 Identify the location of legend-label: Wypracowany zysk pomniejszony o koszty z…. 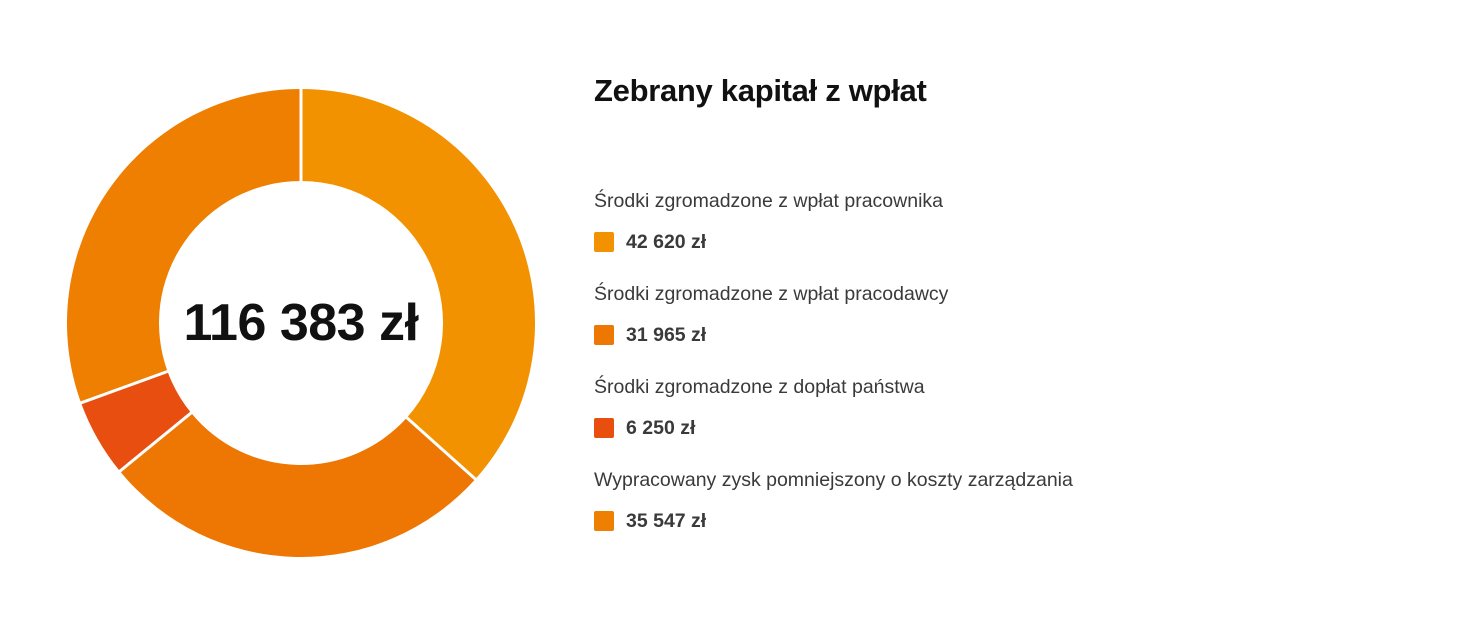
(833, 480).